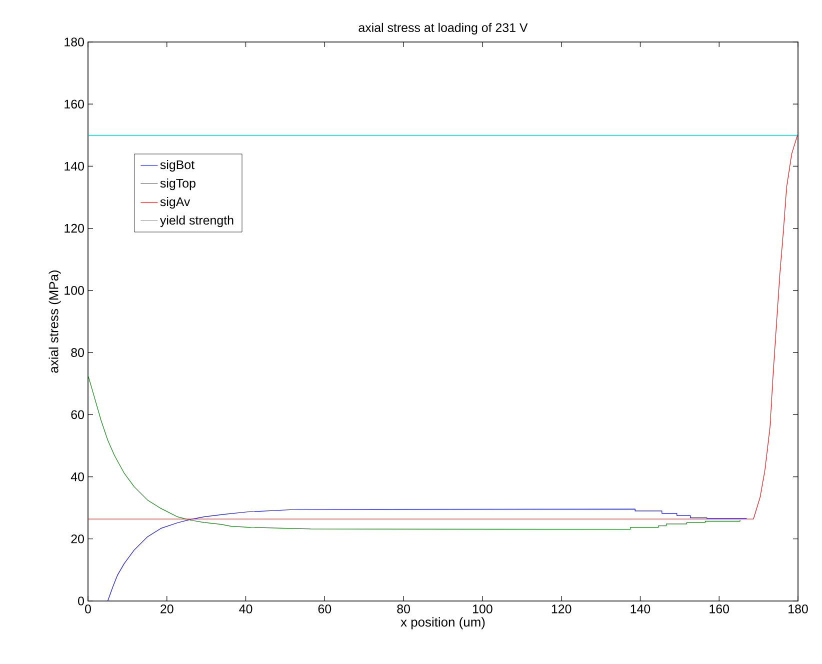 This screenshot has width=822, height=664. Describe the element at coordinates (54, 321) in the screenshot. I see `y-axis-title: axial stress (MPa)` at that location.